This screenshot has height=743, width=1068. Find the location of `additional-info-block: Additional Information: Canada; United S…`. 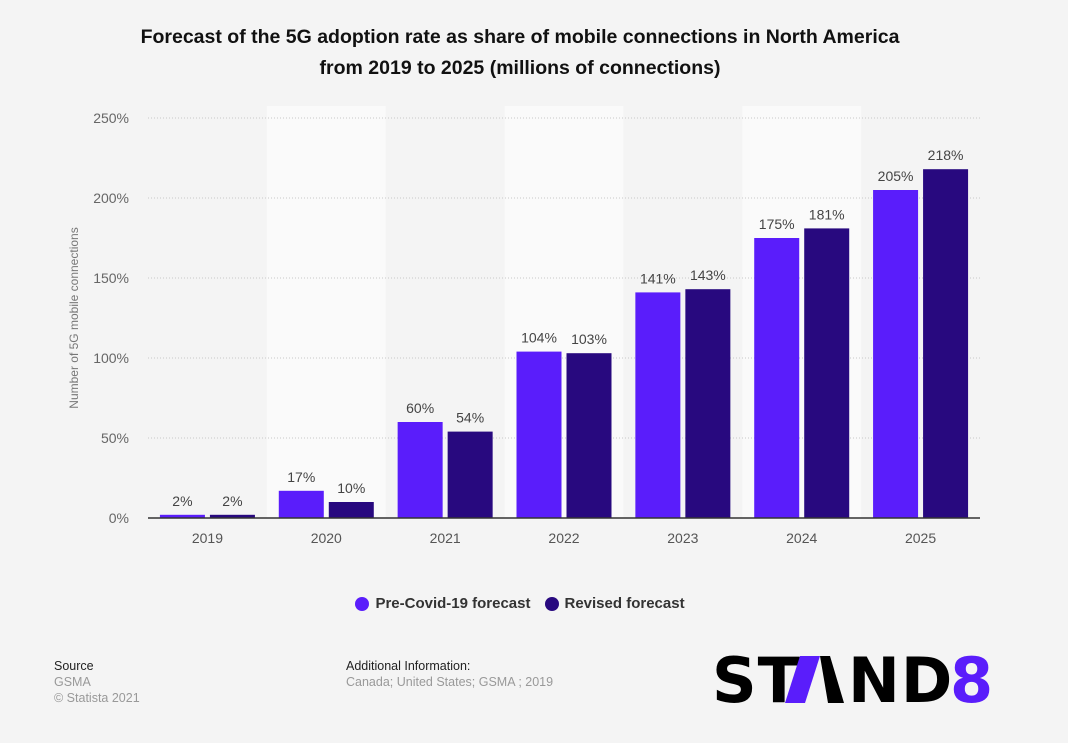

additional-info-block: Additional Information: Canada; United S… is located at coordinates (449, 674).